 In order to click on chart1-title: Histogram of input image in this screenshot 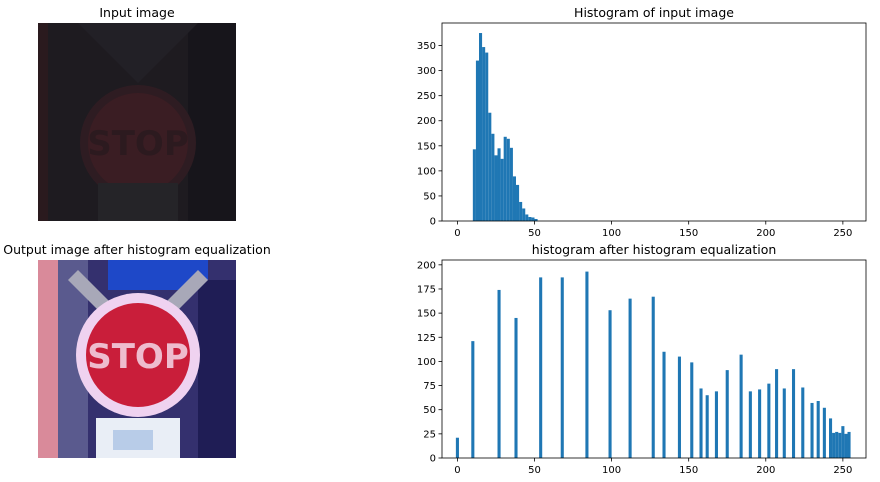, I will do `click(654, 12)`.